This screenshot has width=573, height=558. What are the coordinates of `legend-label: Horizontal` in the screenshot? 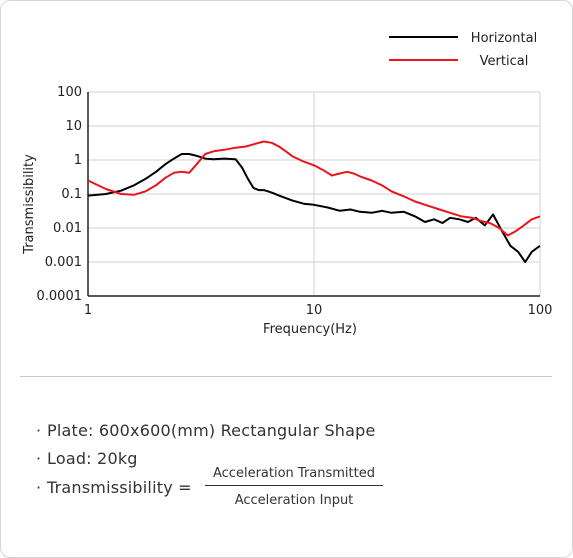 It's located at (504, 38).